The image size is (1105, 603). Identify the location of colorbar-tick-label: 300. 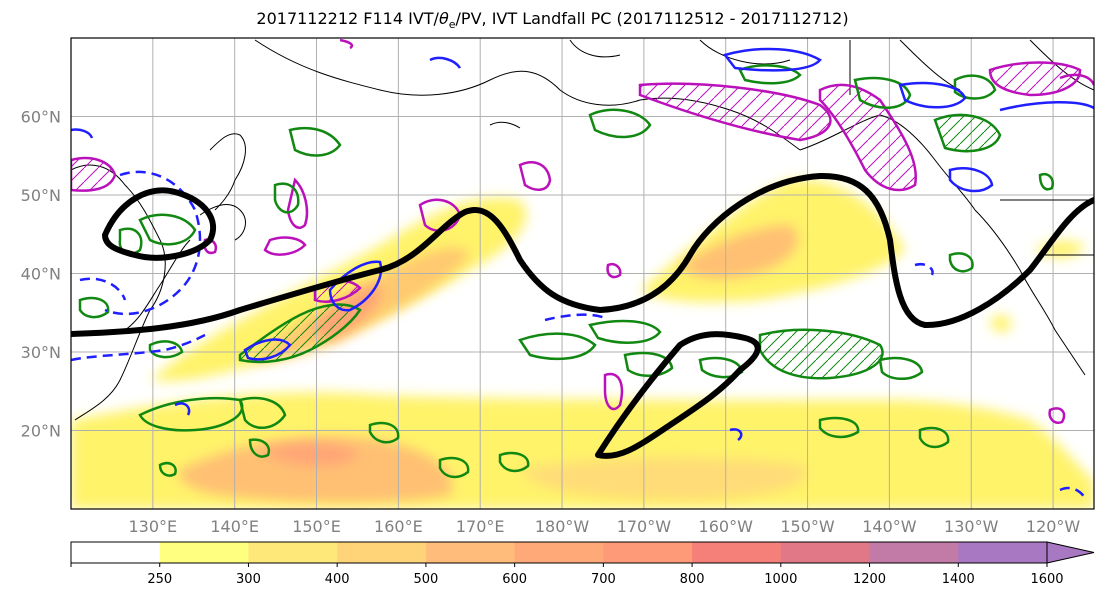
(248, 579).